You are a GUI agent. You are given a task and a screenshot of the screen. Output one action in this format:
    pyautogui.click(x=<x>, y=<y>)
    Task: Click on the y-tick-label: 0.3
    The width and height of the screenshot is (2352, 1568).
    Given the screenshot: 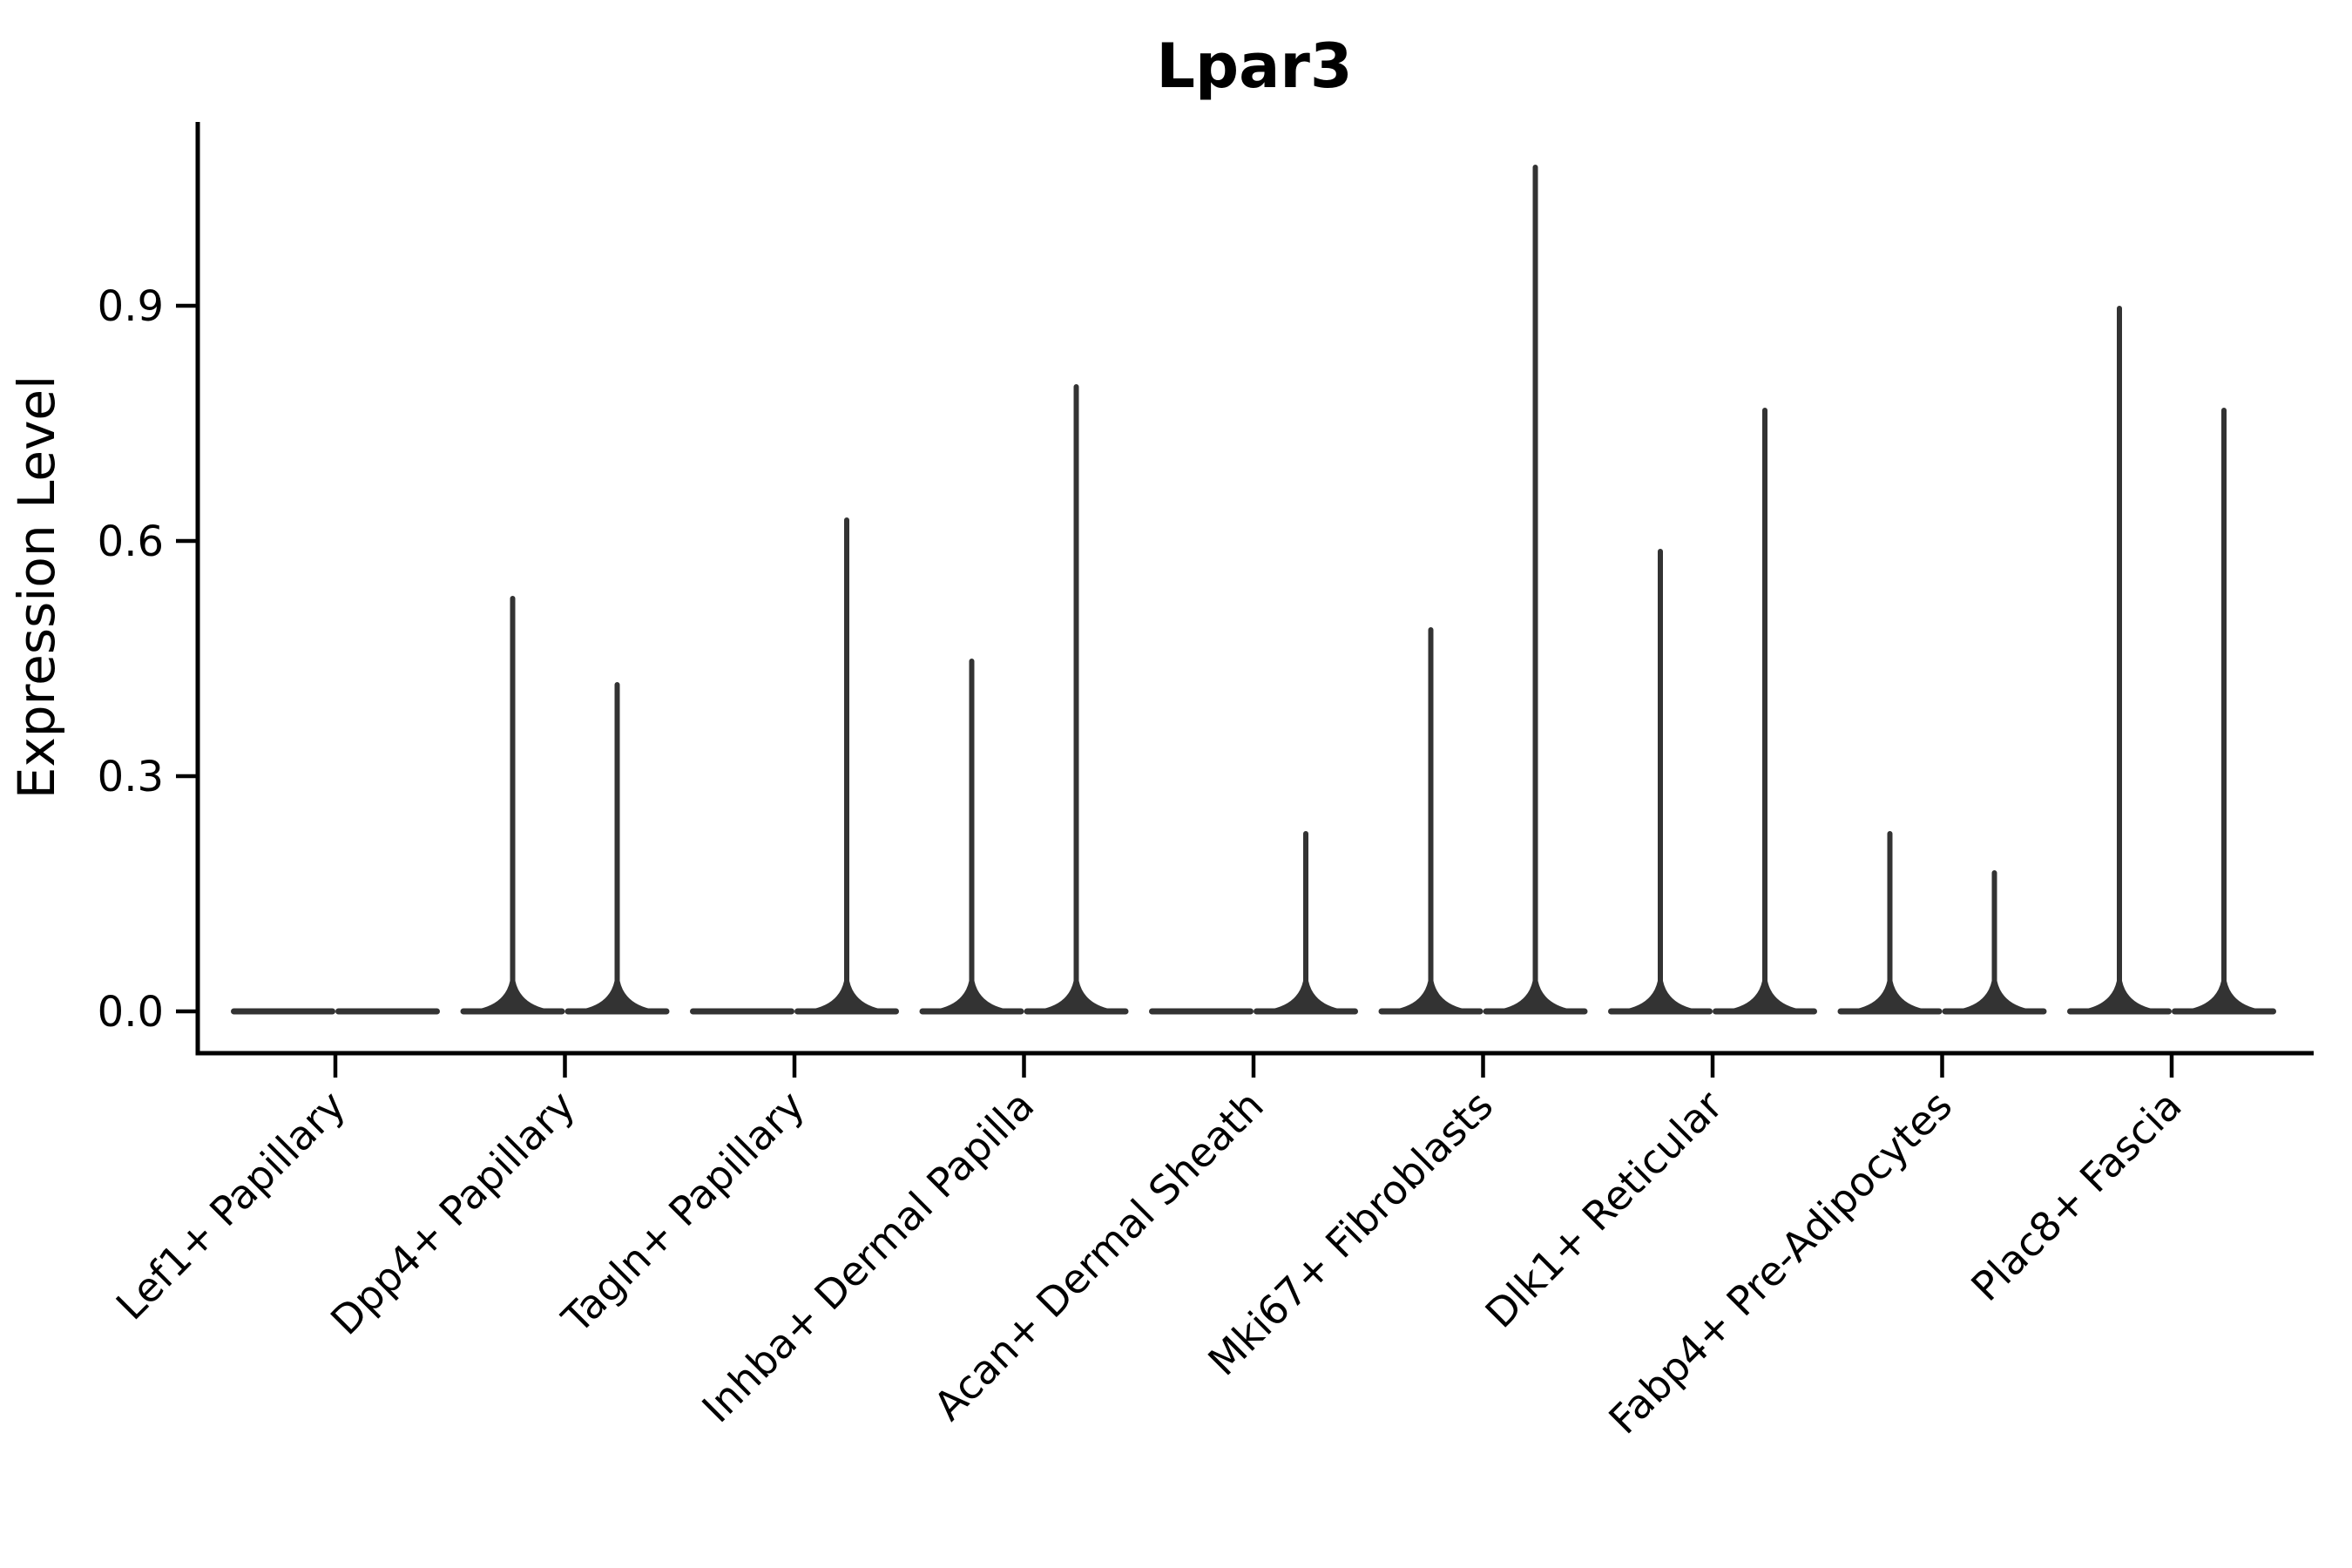 What is the action you would take?
    pyautogui.click(x=131, y=777)
    